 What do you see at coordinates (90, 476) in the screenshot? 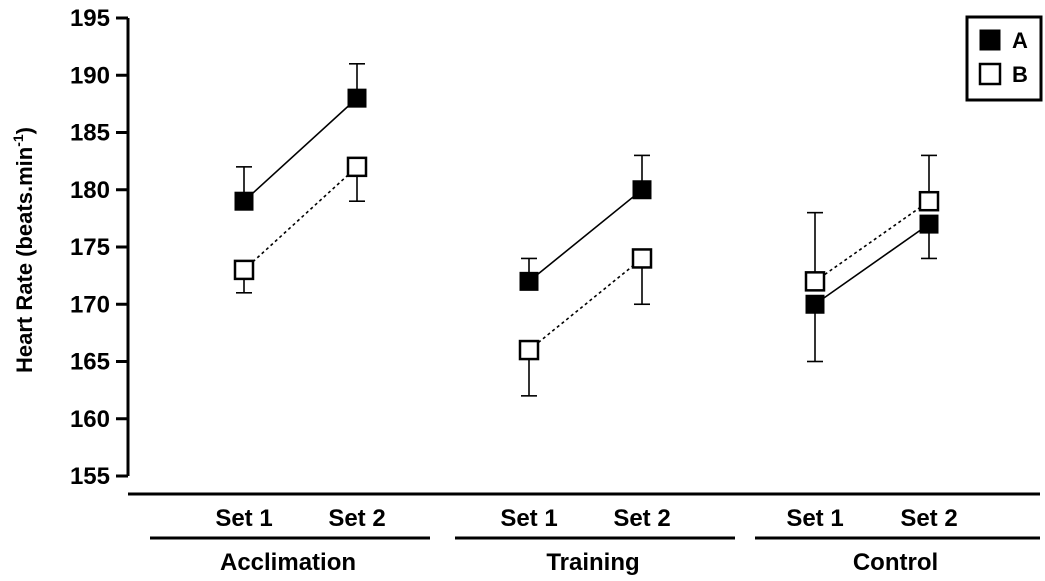
I see `y-tick-label: 155` at bounding box center [90, 476].